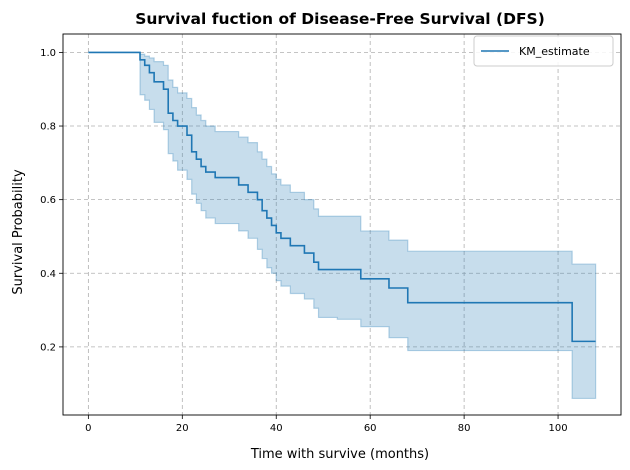 Image resolution: width=630 pixels, height=470 pixels. I want to click on x-tick-label: 80, so click(464, 428).